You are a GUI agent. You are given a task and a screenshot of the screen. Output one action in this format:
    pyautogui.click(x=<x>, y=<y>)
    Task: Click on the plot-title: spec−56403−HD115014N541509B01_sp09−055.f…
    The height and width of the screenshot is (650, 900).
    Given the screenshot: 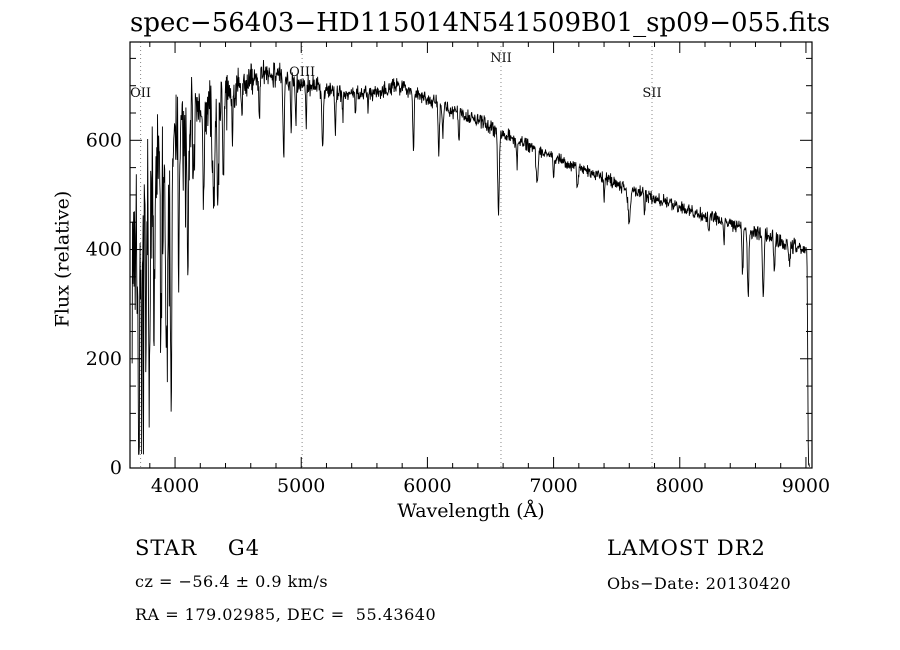 What is the action you would take?
    pyautogui.click(x=480, y=23)
    